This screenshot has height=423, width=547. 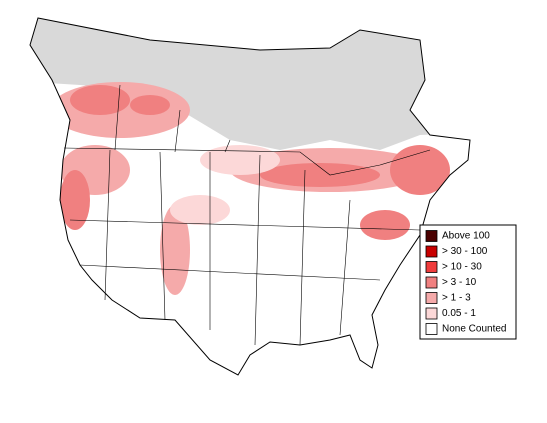 What do you see at coordinates (459, 282) in the screenshot?
I see `legend-label: > 3 - 10` at bounding box center [459, 282].